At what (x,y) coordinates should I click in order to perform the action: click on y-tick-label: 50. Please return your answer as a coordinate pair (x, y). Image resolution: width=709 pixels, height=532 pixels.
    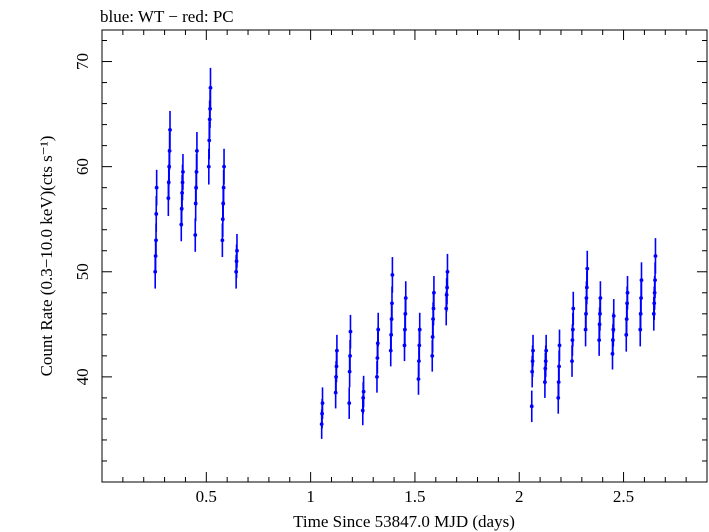
    Looking at the image, I should click on (82, 271).